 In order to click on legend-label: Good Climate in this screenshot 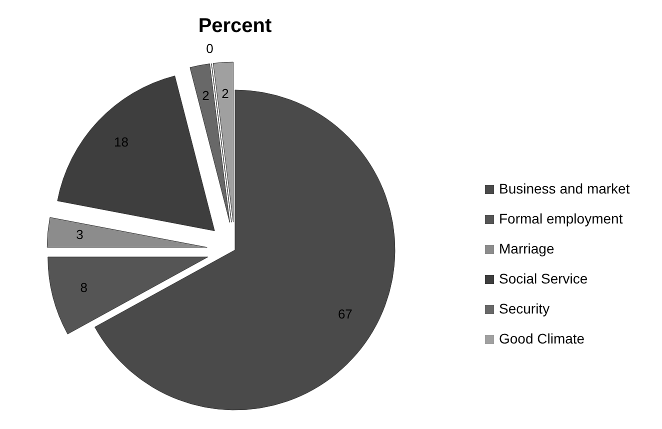, I will do `click(542, 338)`.